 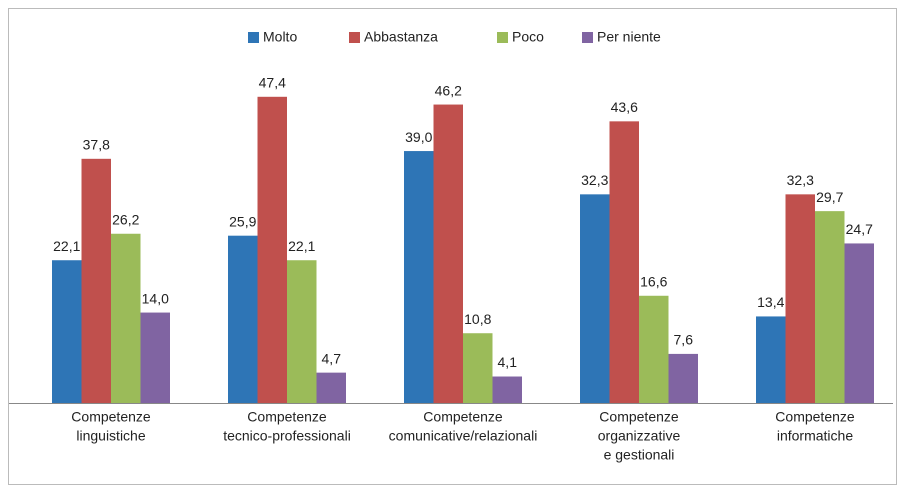 What do you see at coordinates (401, 37) in the screenshot?
I see `legend-label: Abbastanza` at bounding box center [401, 37].